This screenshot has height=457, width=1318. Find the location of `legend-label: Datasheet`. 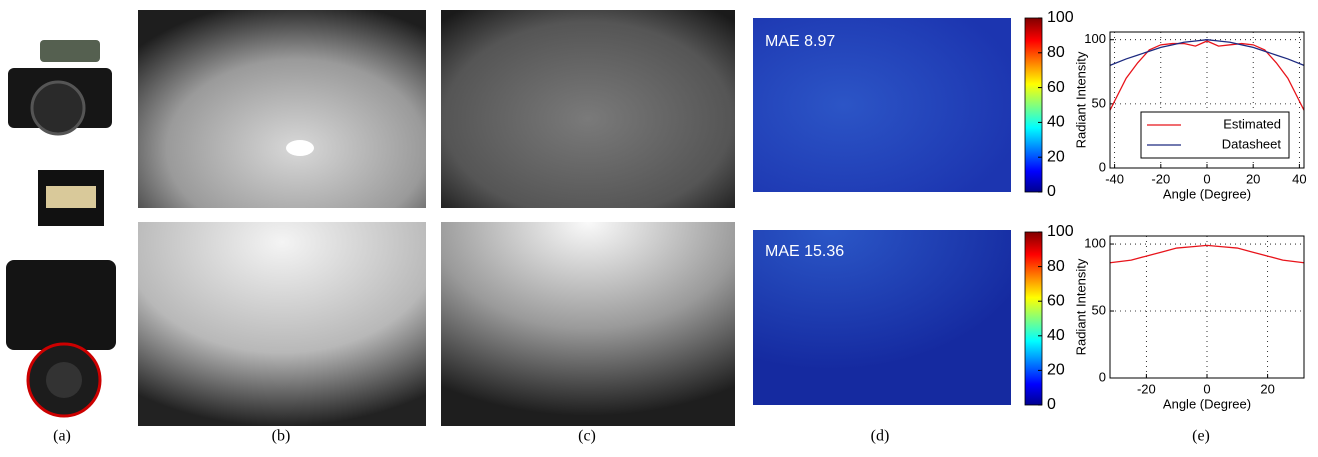

legend-label: Datasheet is located at coordinates (1252, 143).